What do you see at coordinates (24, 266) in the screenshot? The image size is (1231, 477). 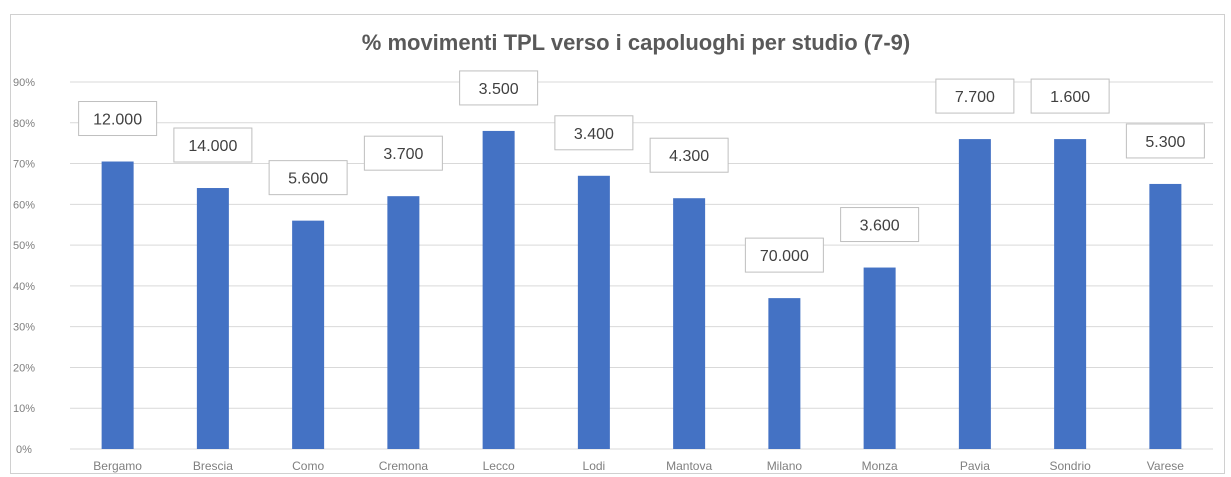 I see `y-axis-tick-labels: 0% 10% 20% 30% 40% 50% 60% 70% 80% 90%` at bounding box center [24, 266].